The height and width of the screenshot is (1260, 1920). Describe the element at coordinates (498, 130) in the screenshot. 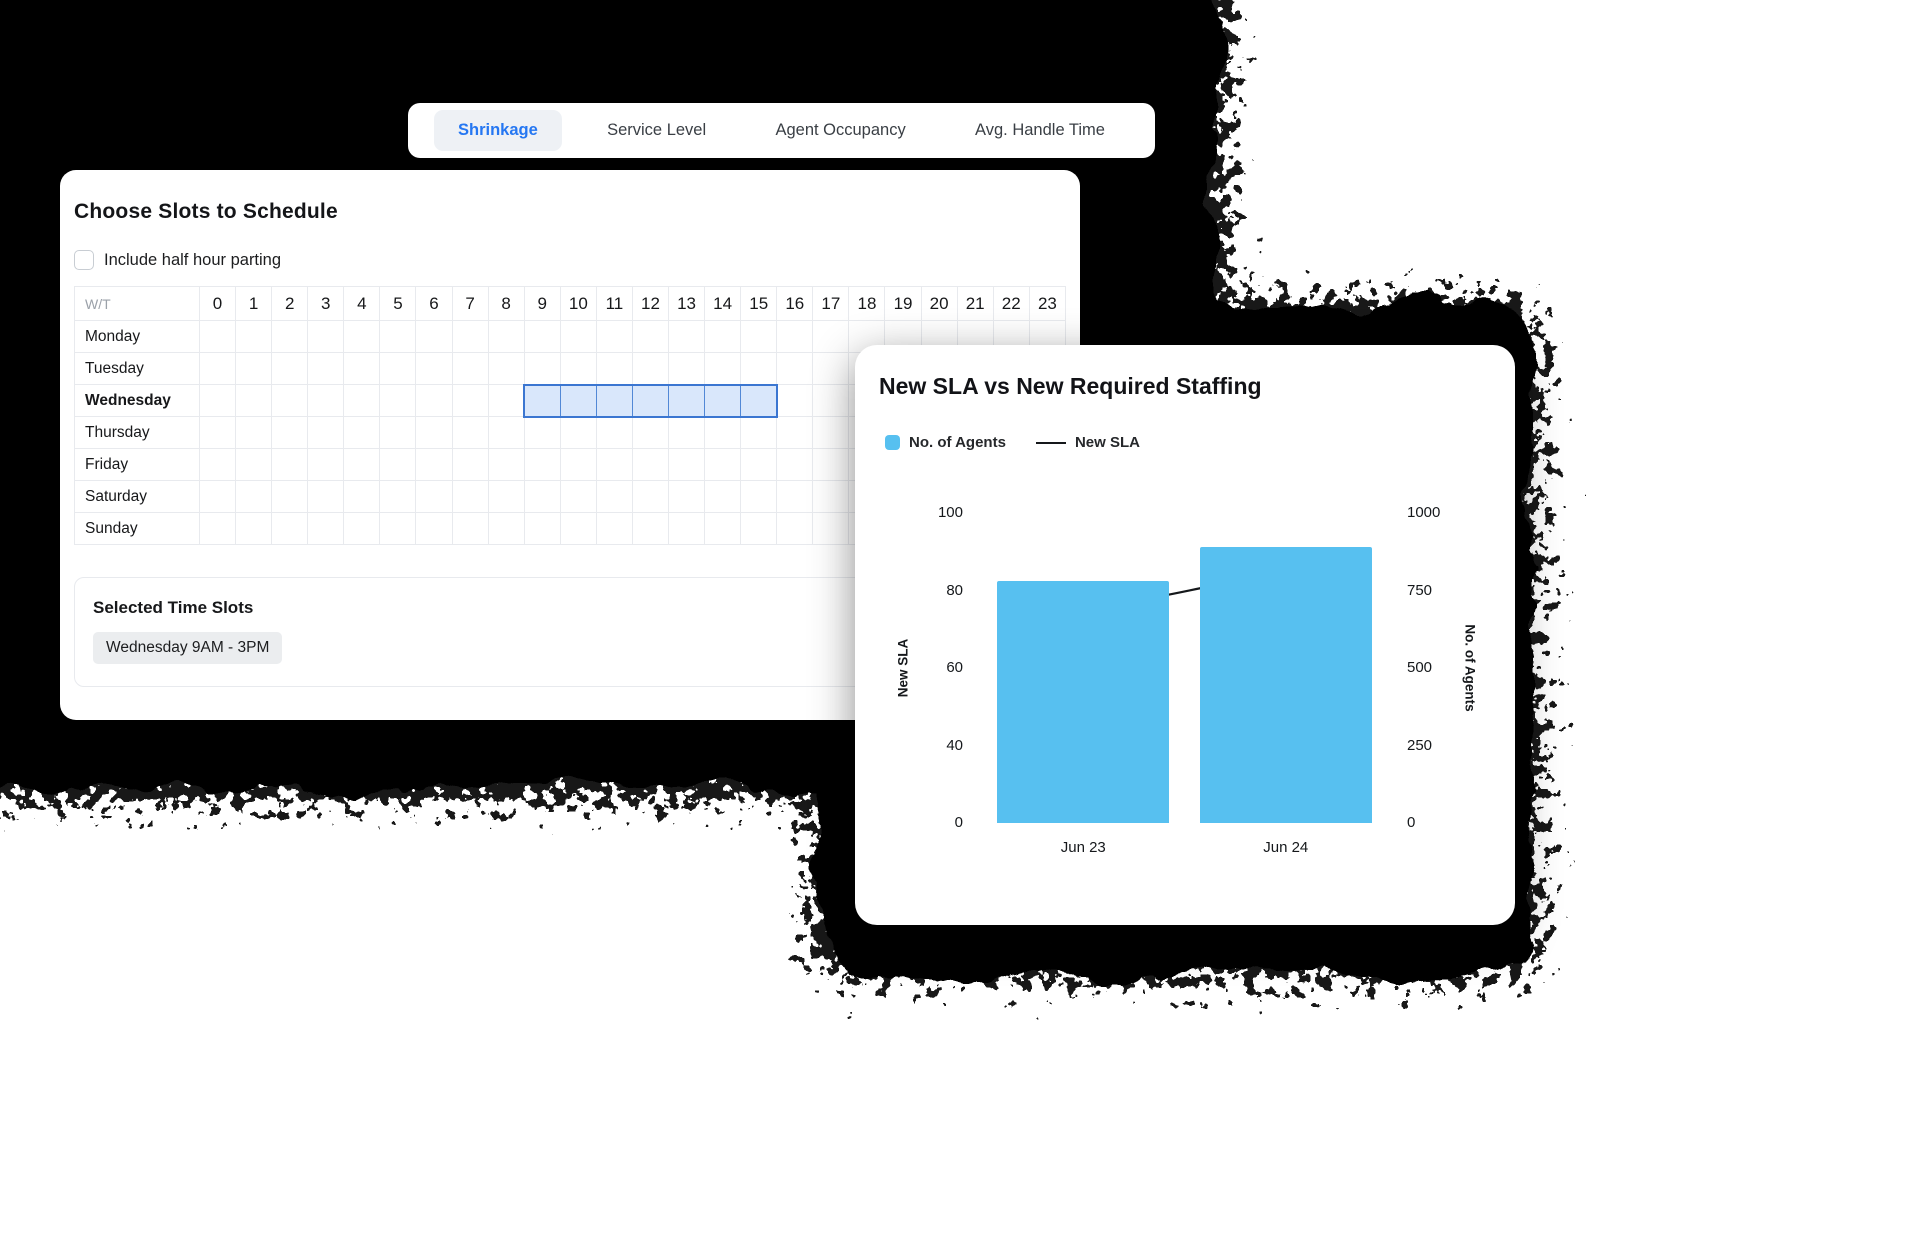

I see `tab-shrinkage: Shrinkage` at that location.